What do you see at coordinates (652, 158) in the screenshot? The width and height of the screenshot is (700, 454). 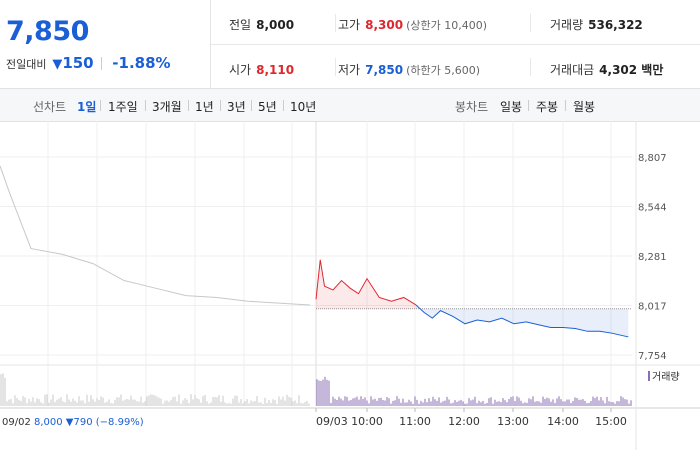 I see `y-tick-label: 8,807` at bounding box center [652, 158].